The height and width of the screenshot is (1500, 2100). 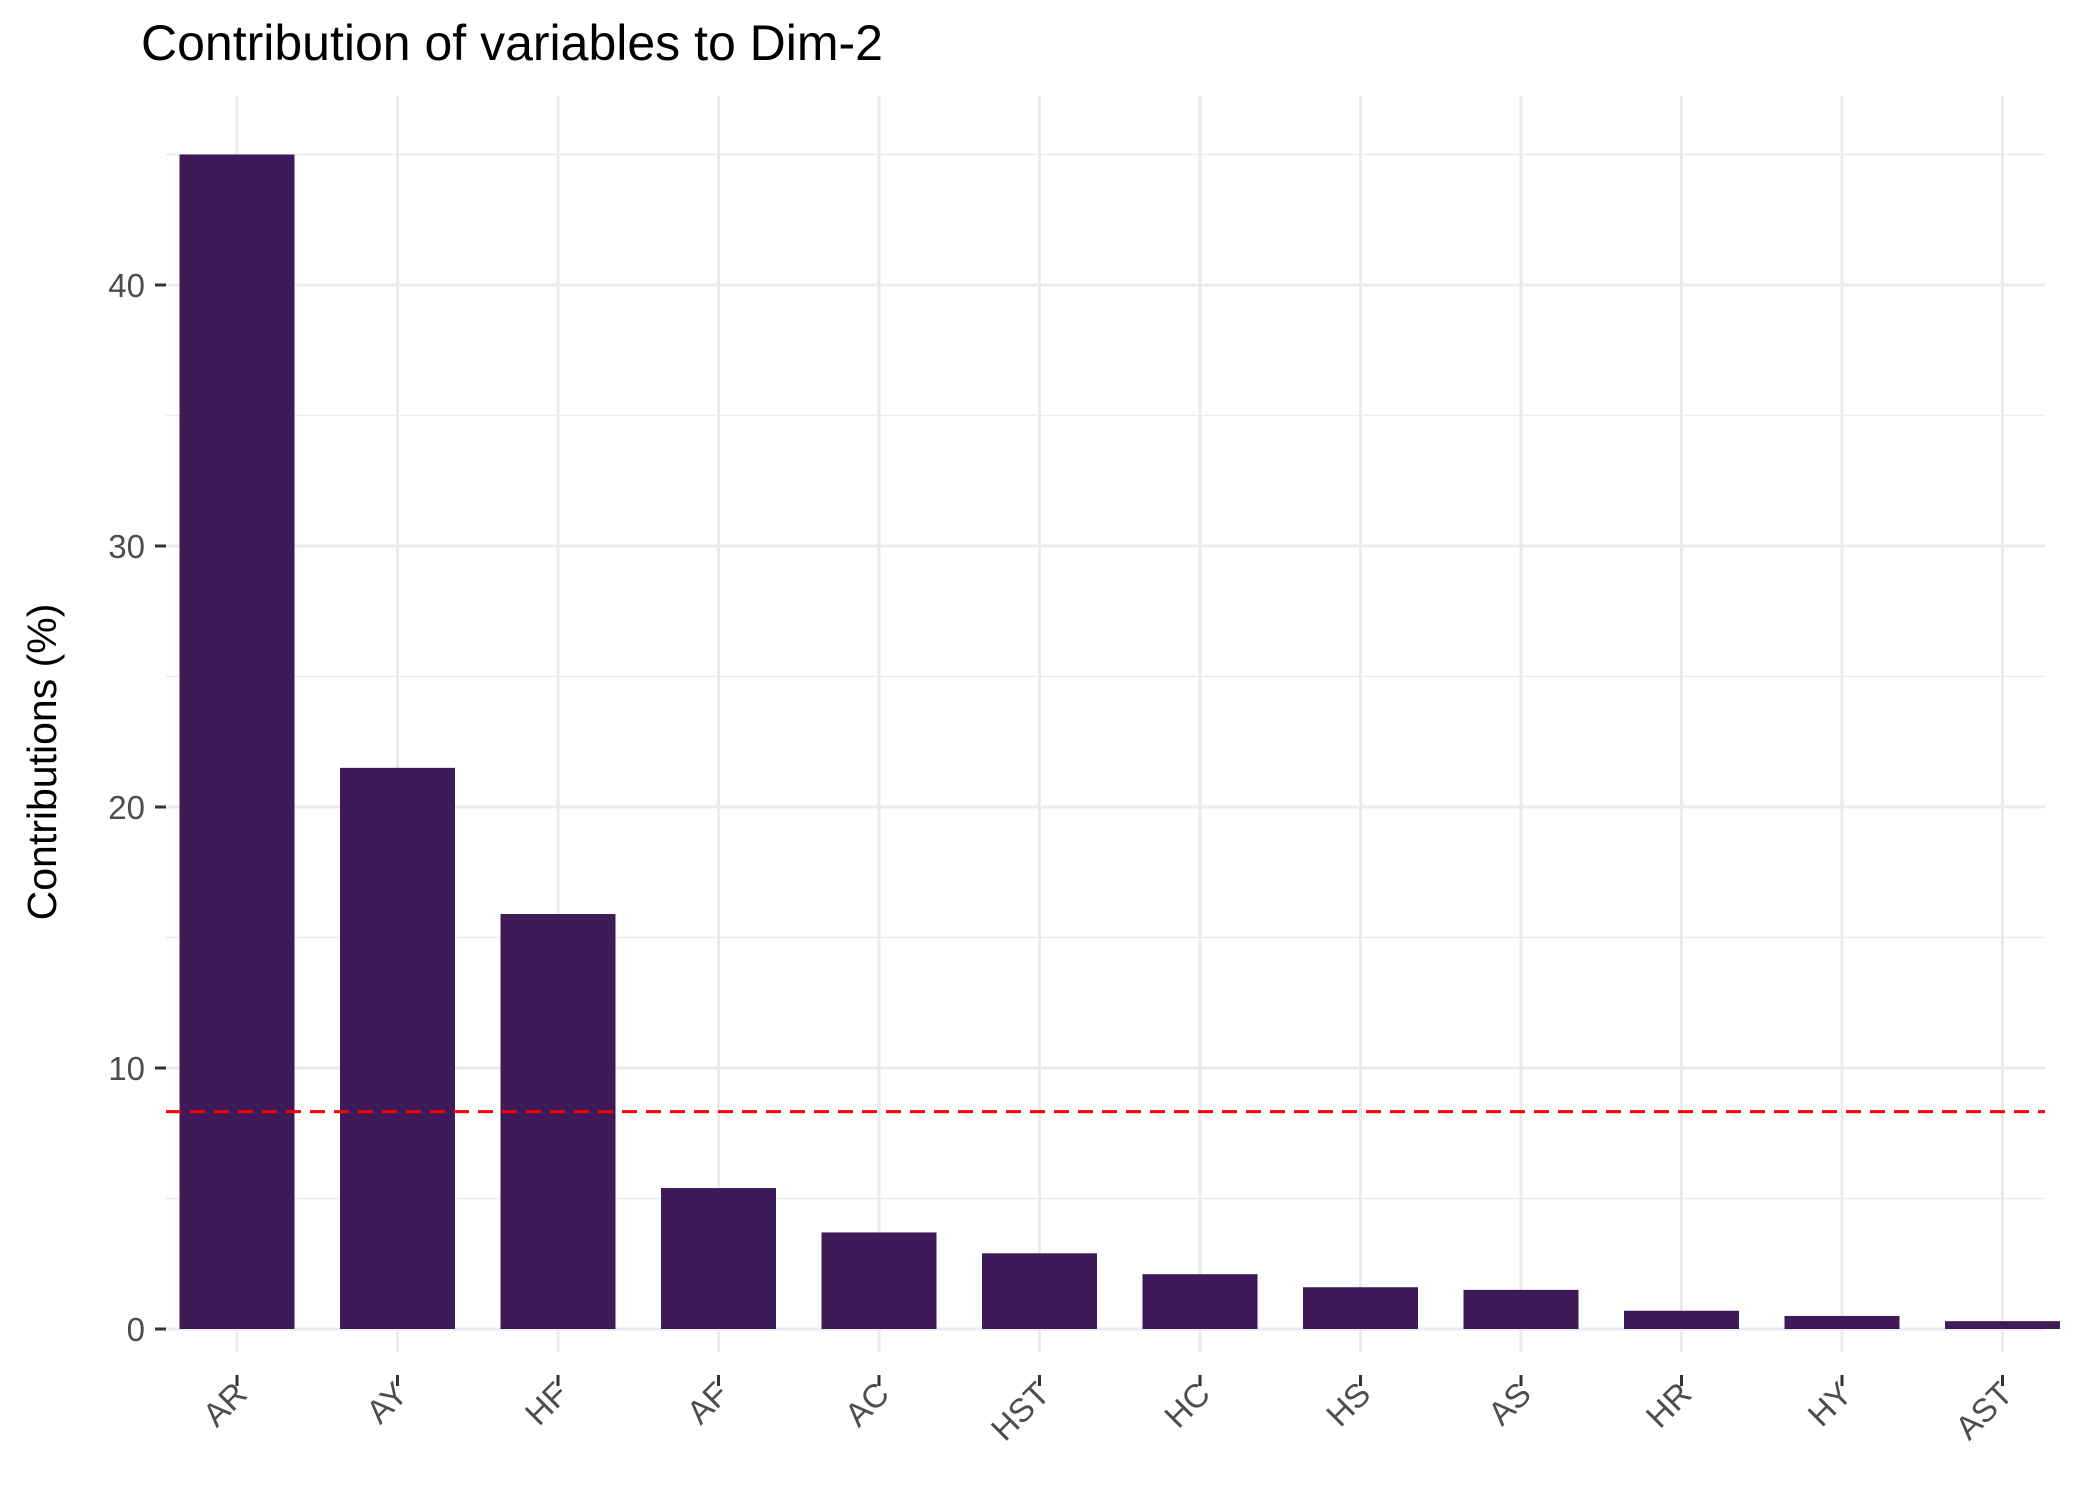 I want to click on bar-hc, so click(x=1200, y=1301).